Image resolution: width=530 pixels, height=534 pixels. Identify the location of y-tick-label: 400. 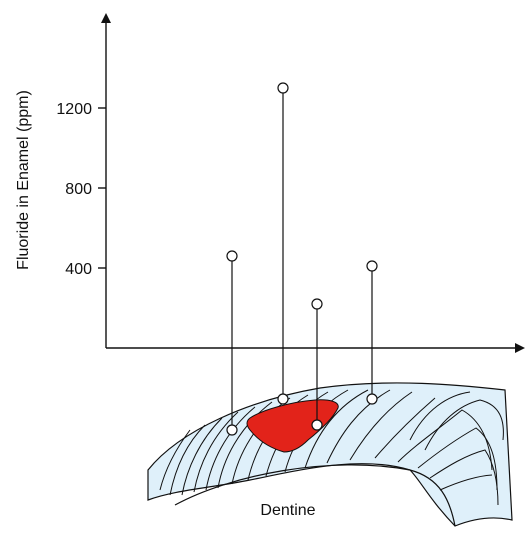
(78, 269).